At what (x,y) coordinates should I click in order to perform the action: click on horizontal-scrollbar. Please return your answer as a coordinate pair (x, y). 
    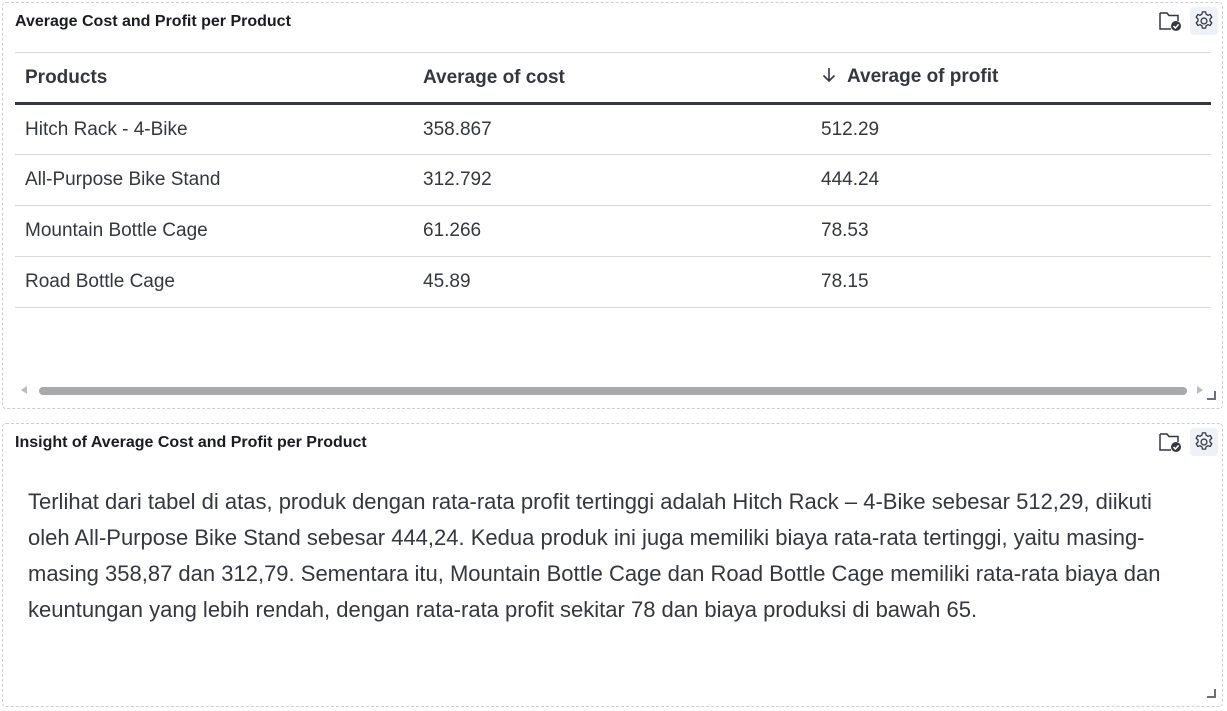
    Looking at the image, I should click on (617, 391).